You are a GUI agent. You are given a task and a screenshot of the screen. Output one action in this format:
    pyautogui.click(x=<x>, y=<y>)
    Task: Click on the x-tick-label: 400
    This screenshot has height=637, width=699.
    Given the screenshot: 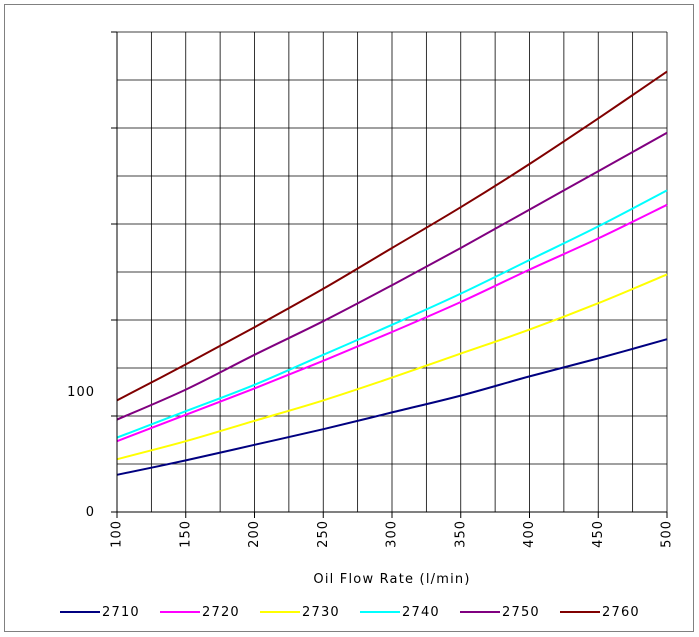 What is the action you would take?
    pyautogui.click(x=529, y=534)
    